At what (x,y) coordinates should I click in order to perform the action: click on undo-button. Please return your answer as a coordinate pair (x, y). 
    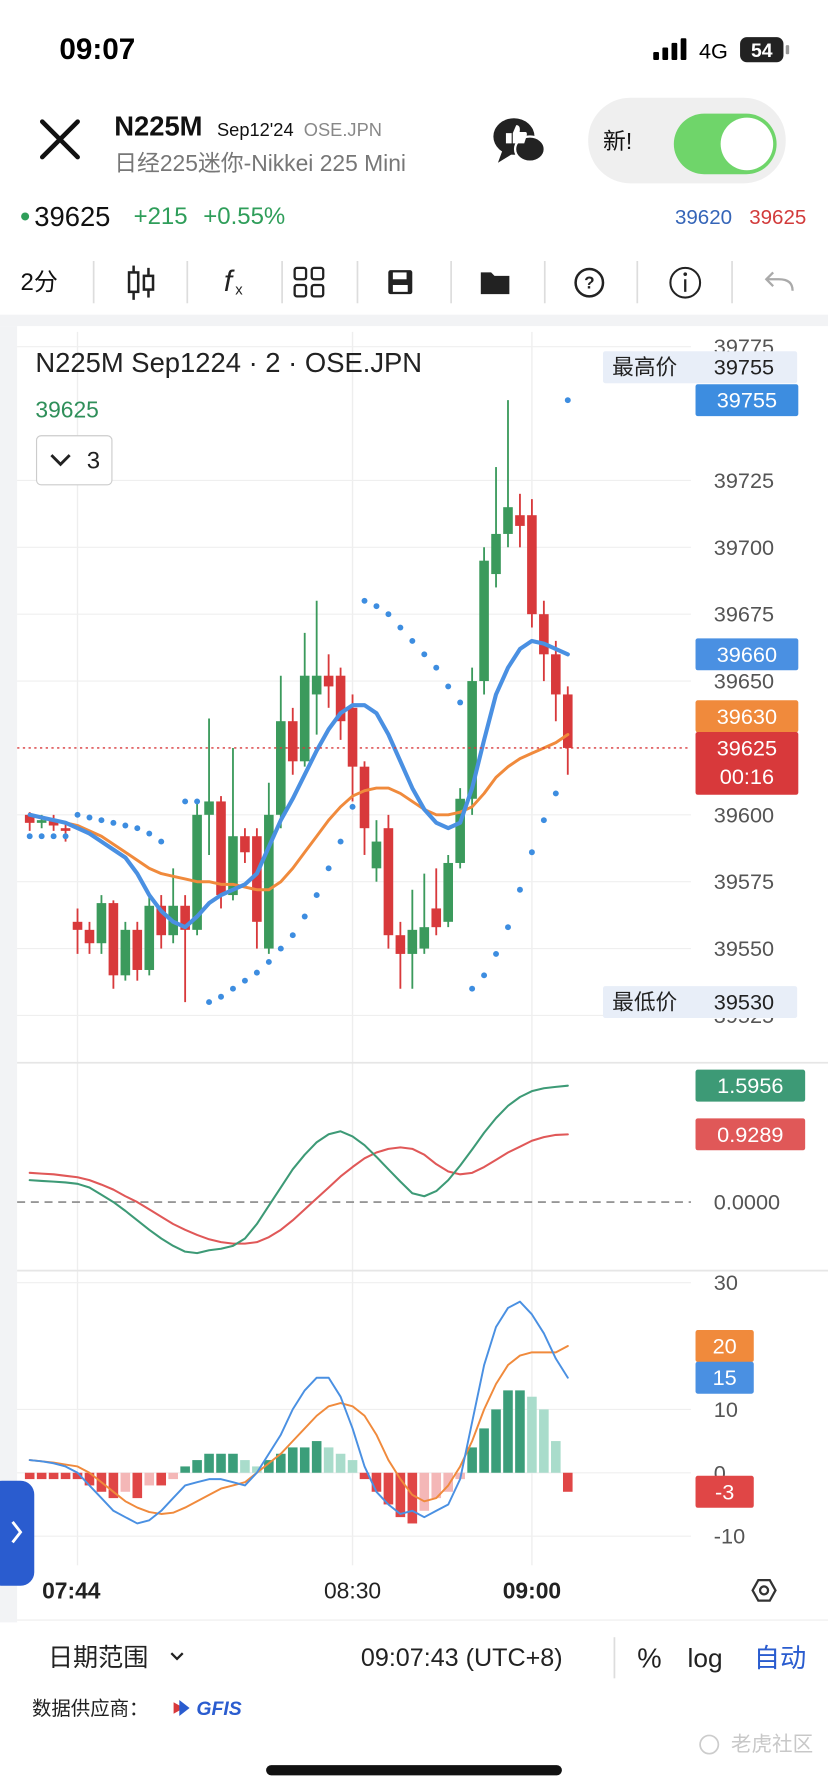
    Looking at the image, I should click on (779, 281).